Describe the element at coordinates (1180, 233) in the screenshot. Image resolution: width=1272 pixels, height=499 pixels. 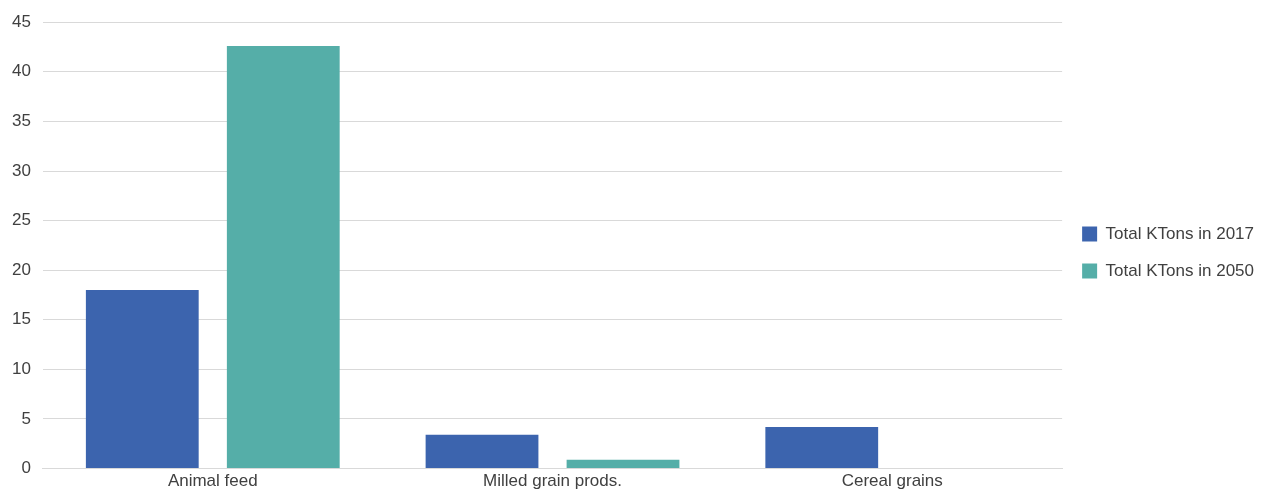
I see `legend-label: Total KTons in 2017` at that location.